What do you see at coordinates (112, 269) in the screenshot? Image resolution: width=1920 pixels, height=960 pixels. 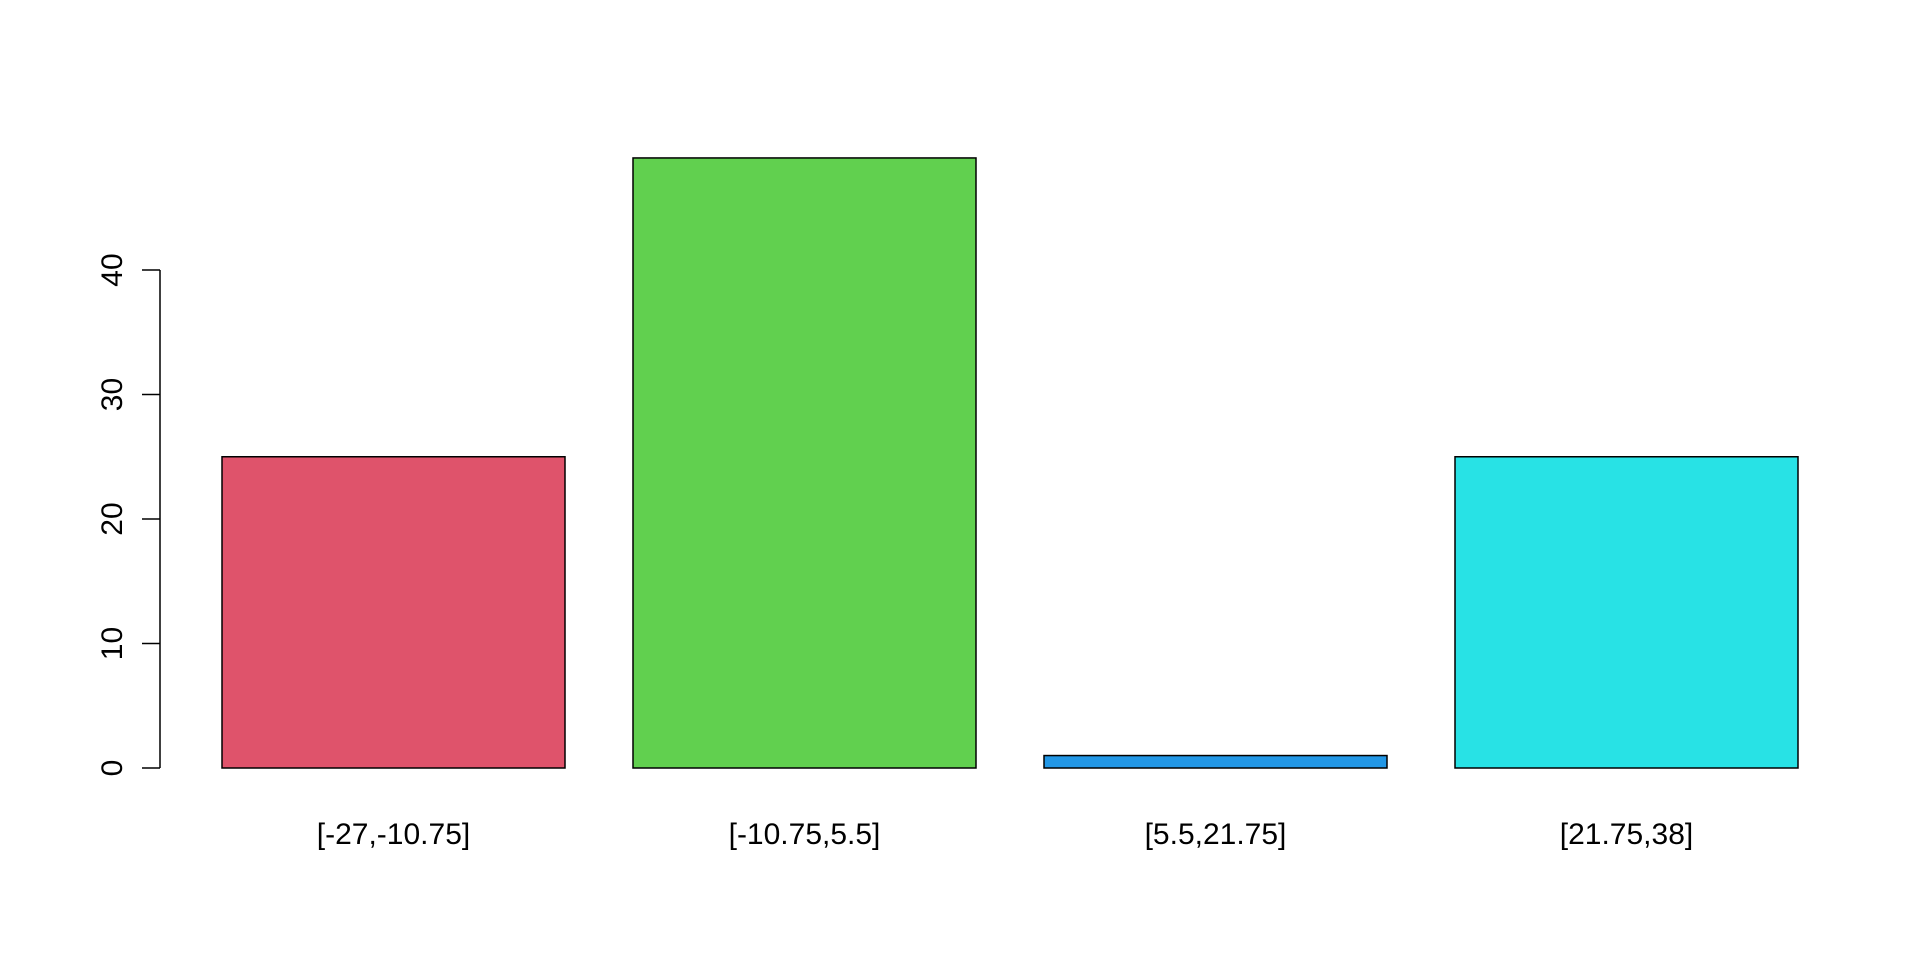 I see `y-tick-label: 40` at bounding box center [112, 269].